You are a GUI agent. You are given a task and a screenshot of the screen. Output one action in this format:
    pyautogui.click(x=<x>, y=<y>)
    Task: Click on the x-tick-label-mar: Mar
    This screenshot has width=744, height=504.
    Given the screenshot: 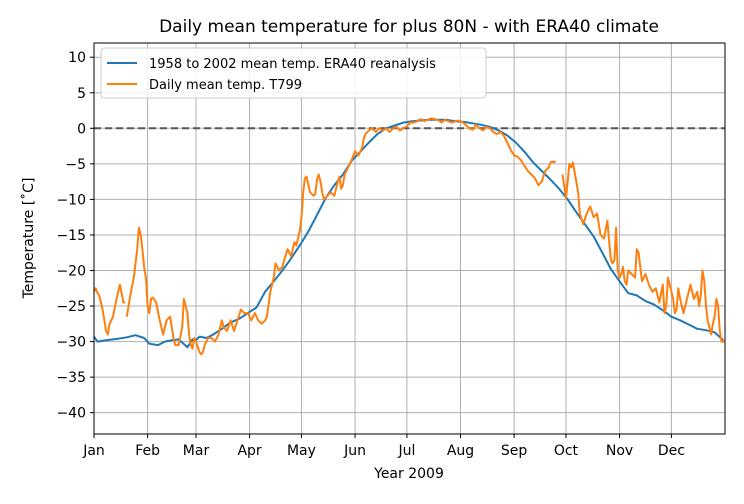 What is the action you would take?
    pyautogui.click(x=196, y=451)
    